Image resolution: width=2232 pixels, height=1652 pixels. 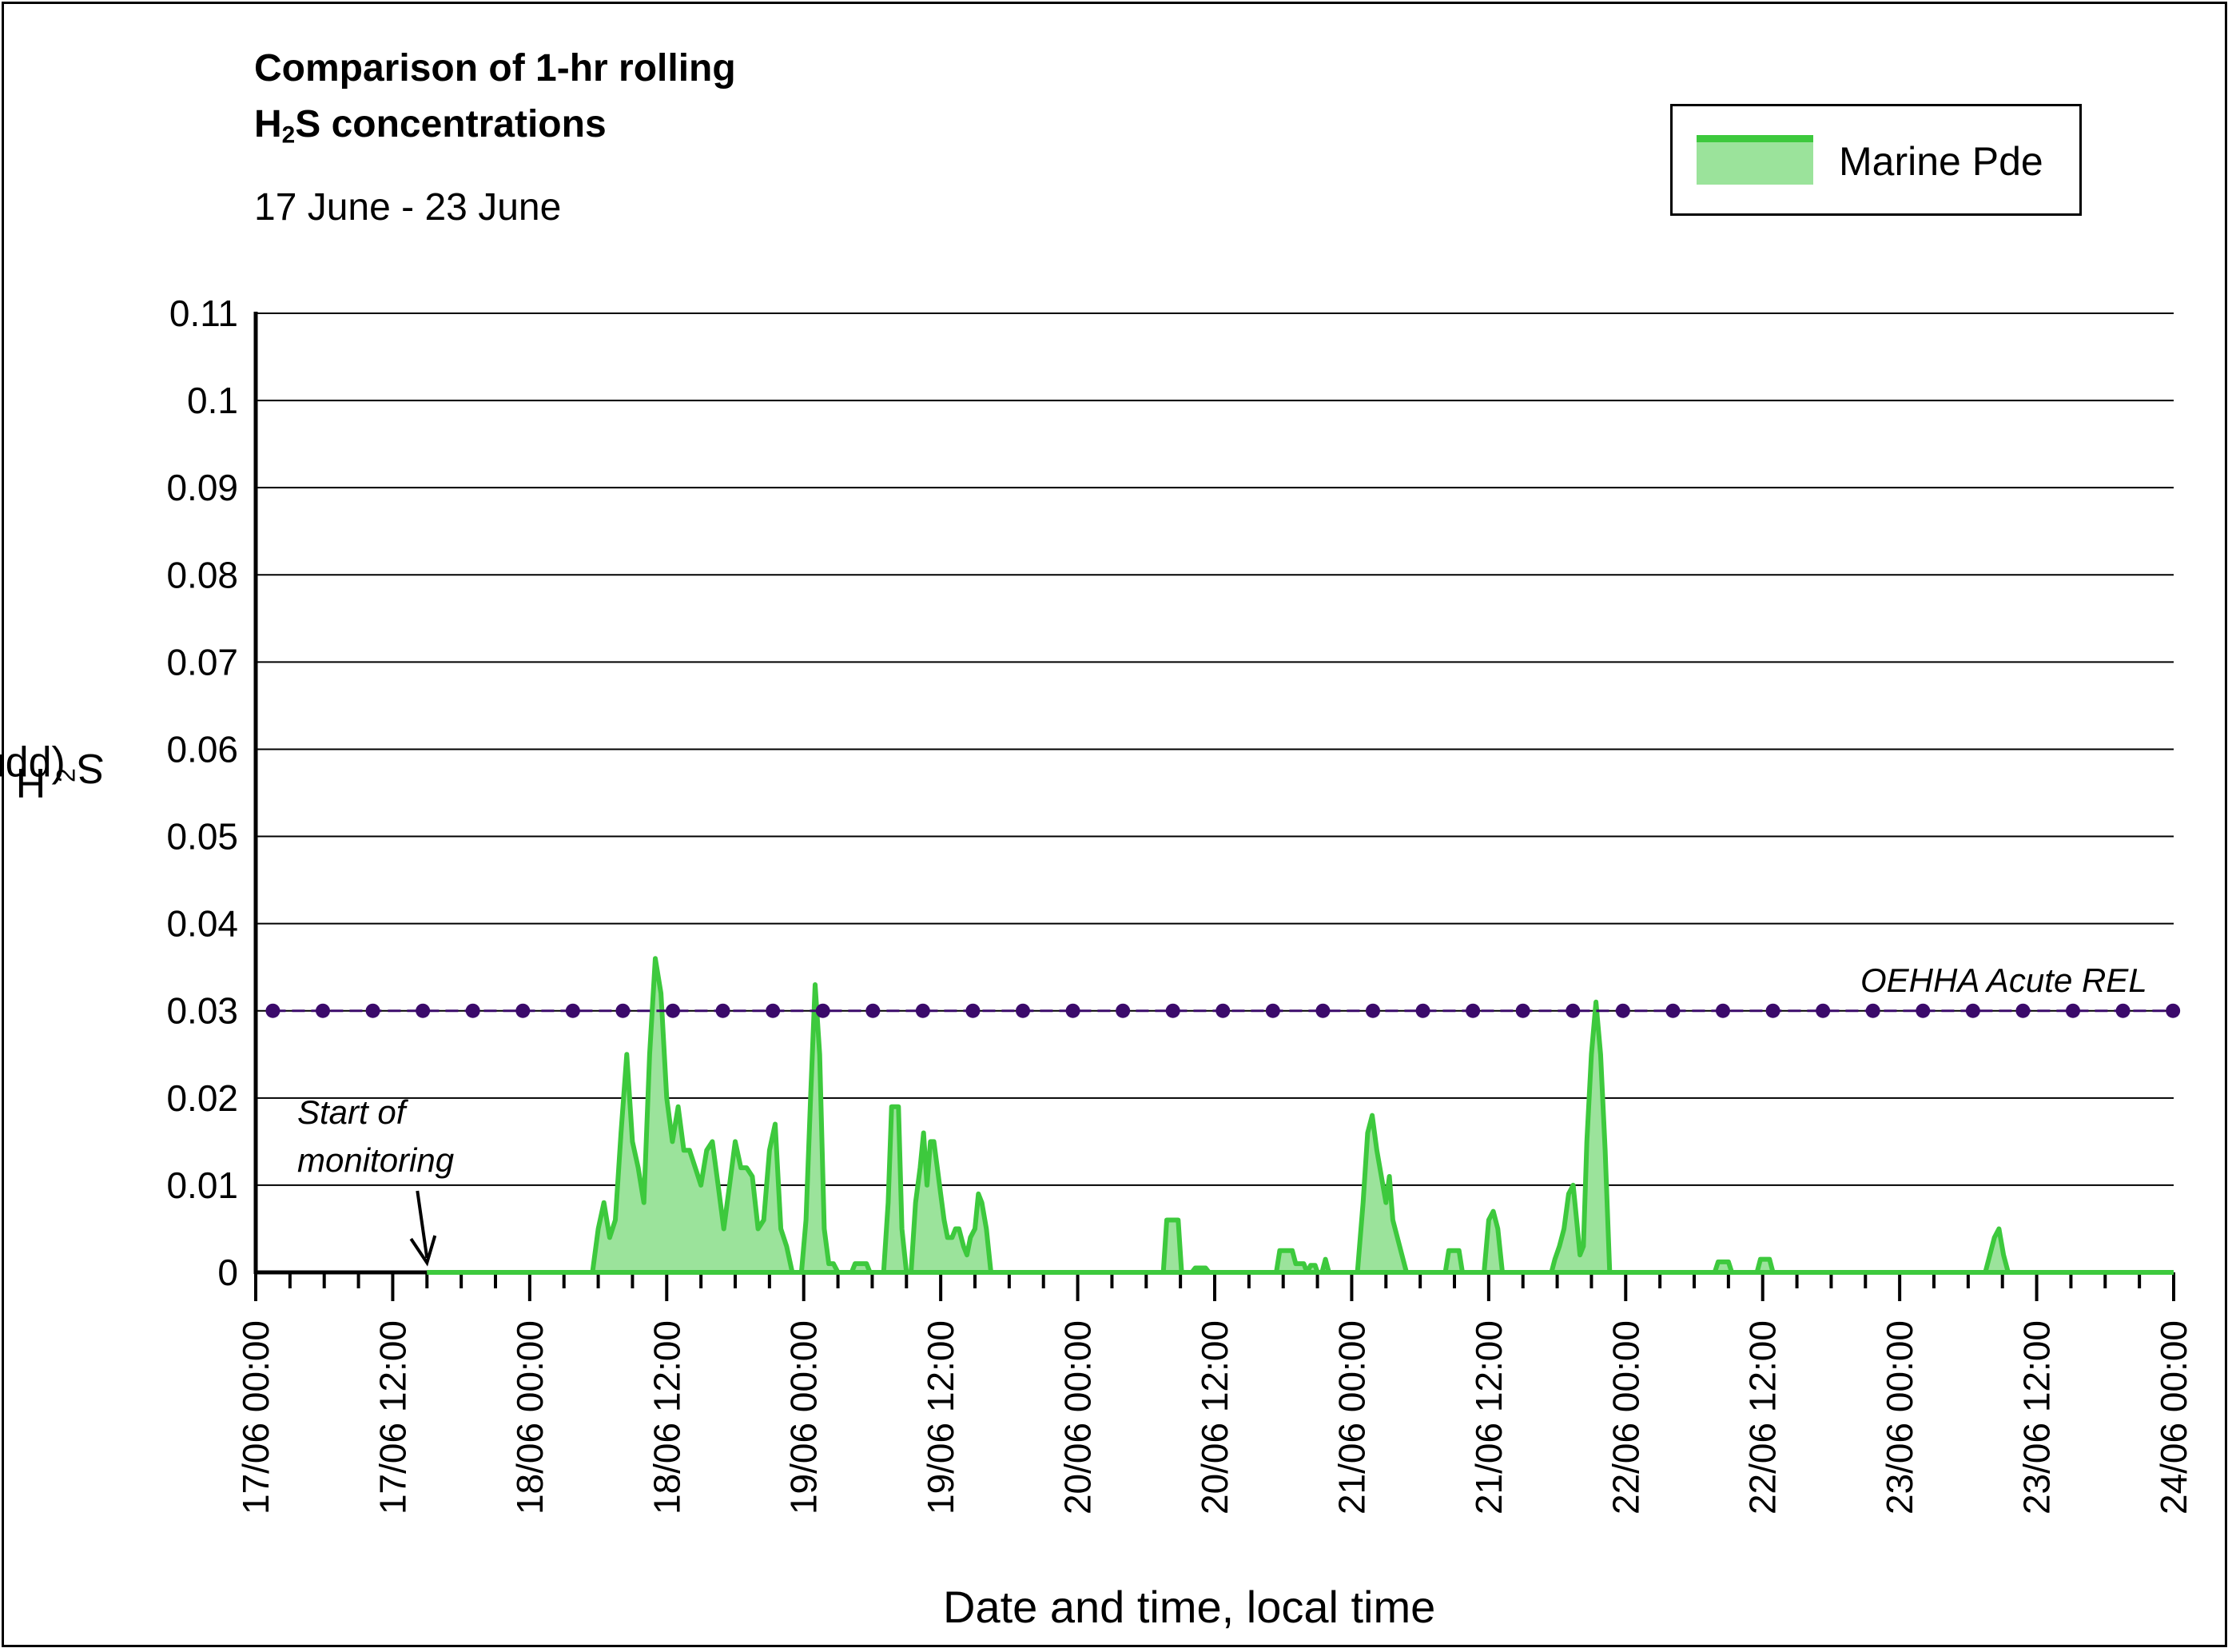 What do you see at coordinates (1351, 1417) in the screenshot?
I see `x-tick-label-8: 21/06 00:00` at bounding box center [1351, 1417].